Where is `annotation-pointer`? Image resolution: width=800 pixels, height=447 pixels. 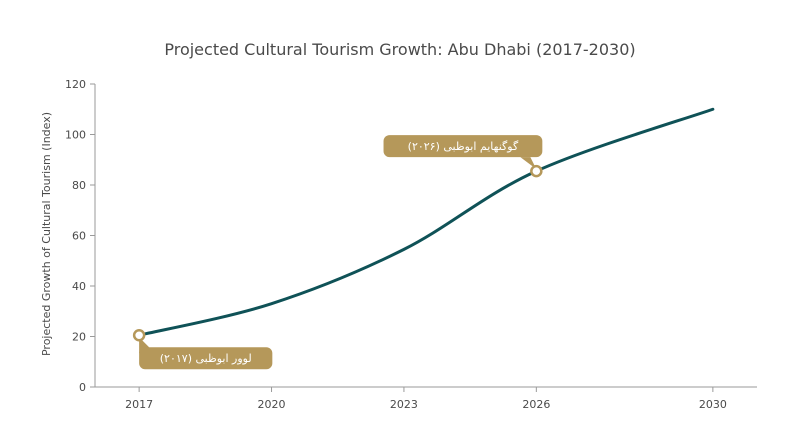 annotation-pointer is located at coordinates (528, 163).